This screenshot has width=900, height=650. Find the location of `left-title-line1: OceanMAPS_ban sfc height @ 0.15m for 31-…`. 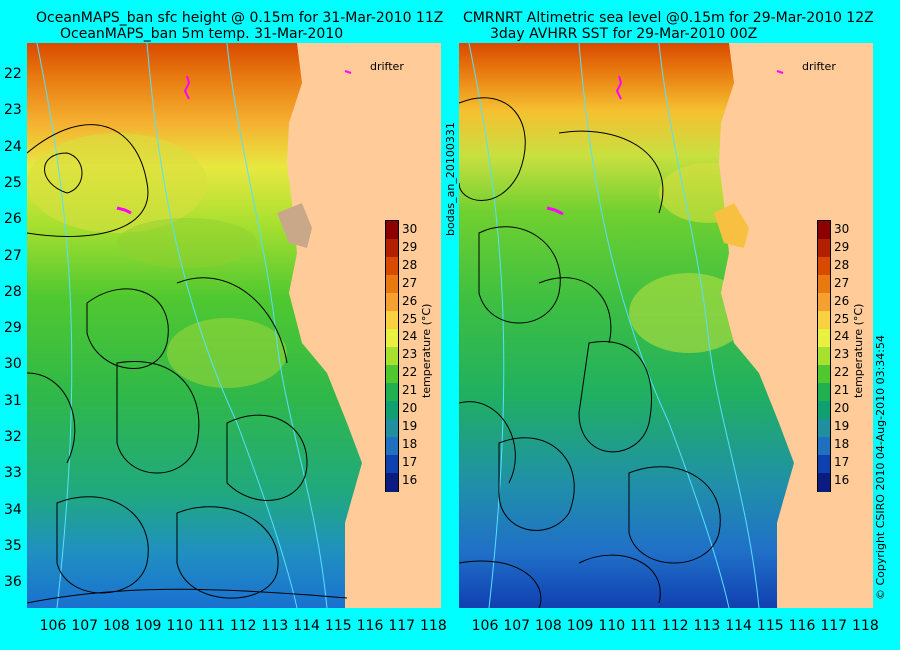

left-title-line1: OceanMAPS_ban sfc height @ 0.15m for 31-… is located at coordinates (240, 18).